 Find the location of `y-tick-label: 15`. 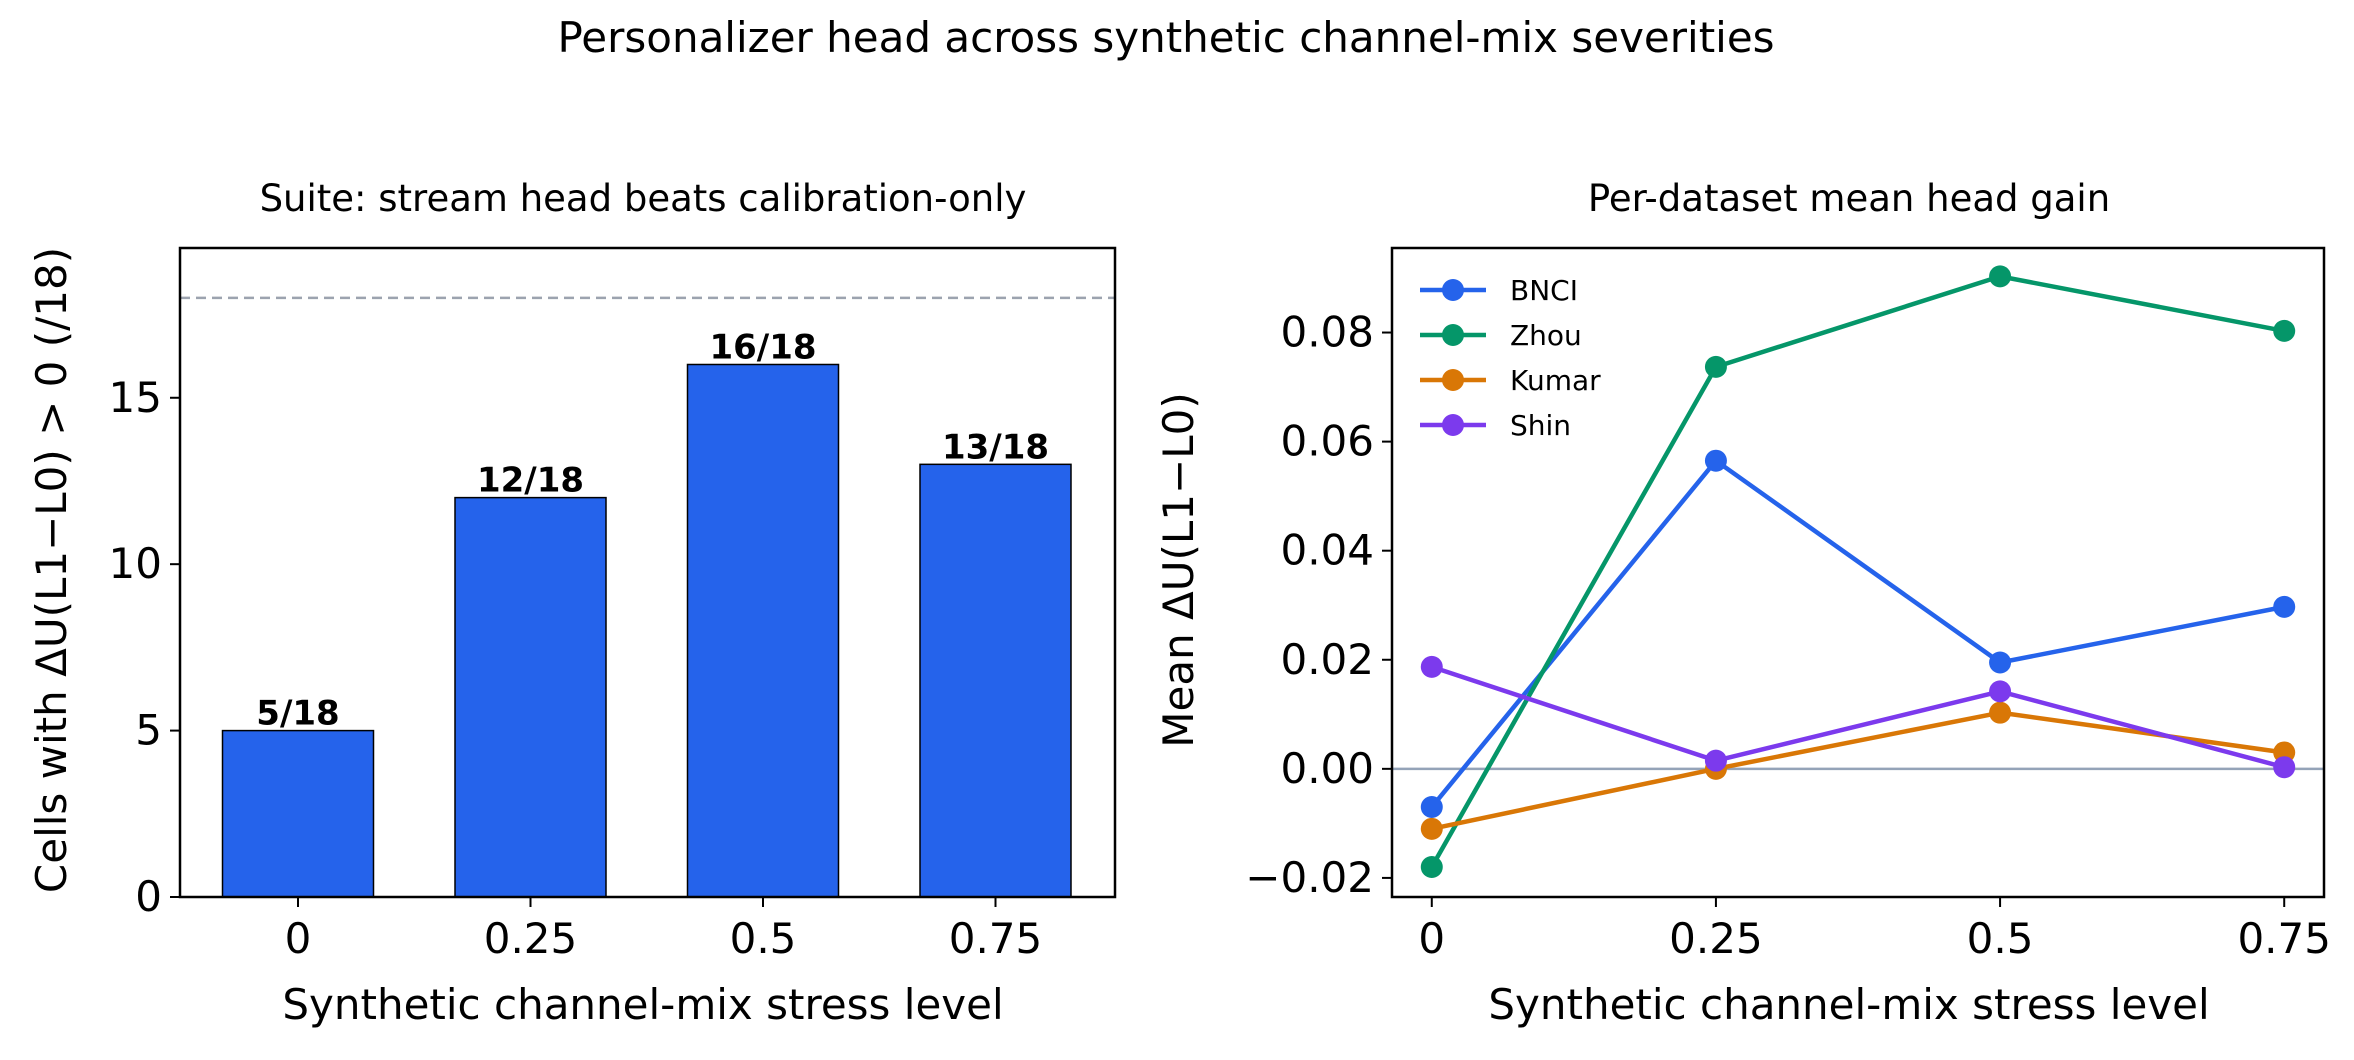

y-tick-label: 15 is located at coordinates (135, 397).